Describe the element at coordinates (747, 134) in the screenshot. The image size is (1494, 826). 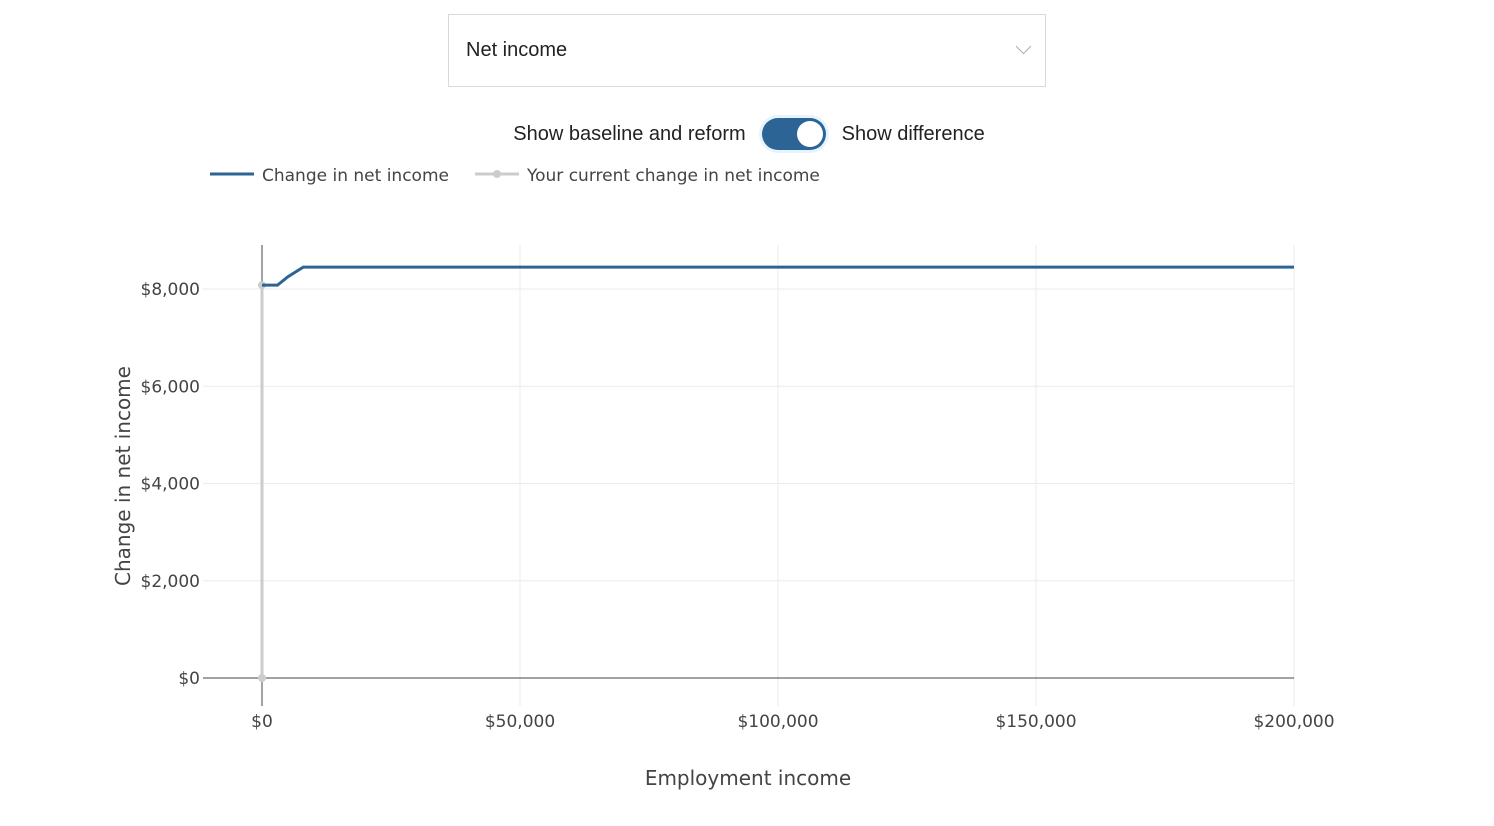
I see `view-toggle-row: Show baseline and reform Show difference` at that location.